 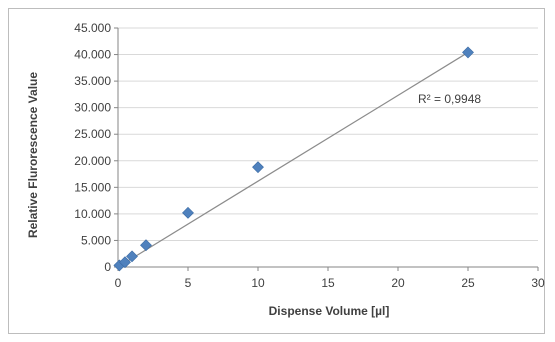 What do you see at coordinates (92, 55) in the screenshot?
I see `y-tick-label: 40.000` at bounding box center [92, 55].